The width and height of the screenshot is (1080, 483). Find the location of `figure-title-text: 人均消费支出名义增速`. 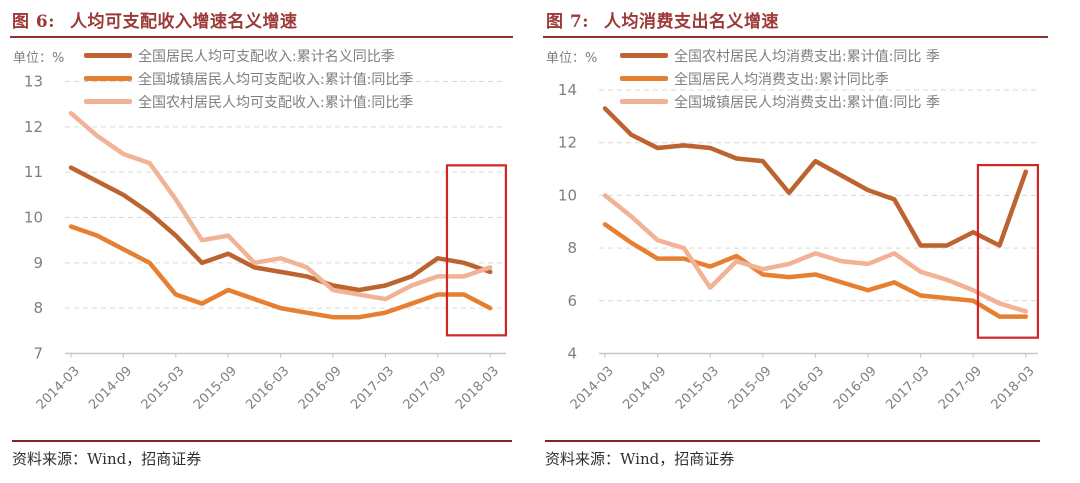

figure-title-text: 人均消费支出名义增速 is located at coordinates (692, 22).